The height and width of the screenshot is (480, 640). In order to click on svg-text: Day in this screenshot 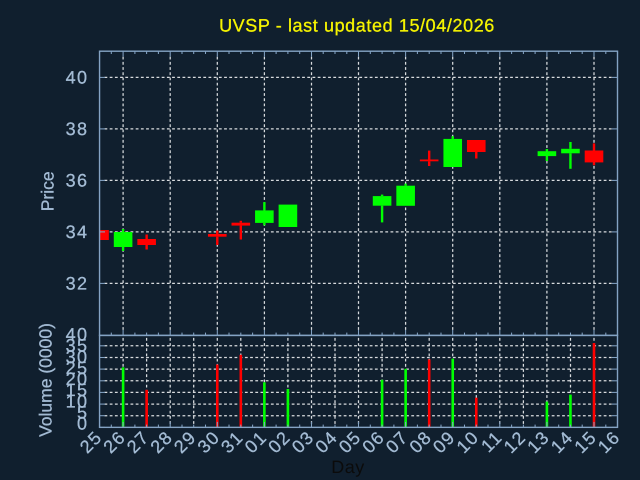, I will do `click(348, 467)`.